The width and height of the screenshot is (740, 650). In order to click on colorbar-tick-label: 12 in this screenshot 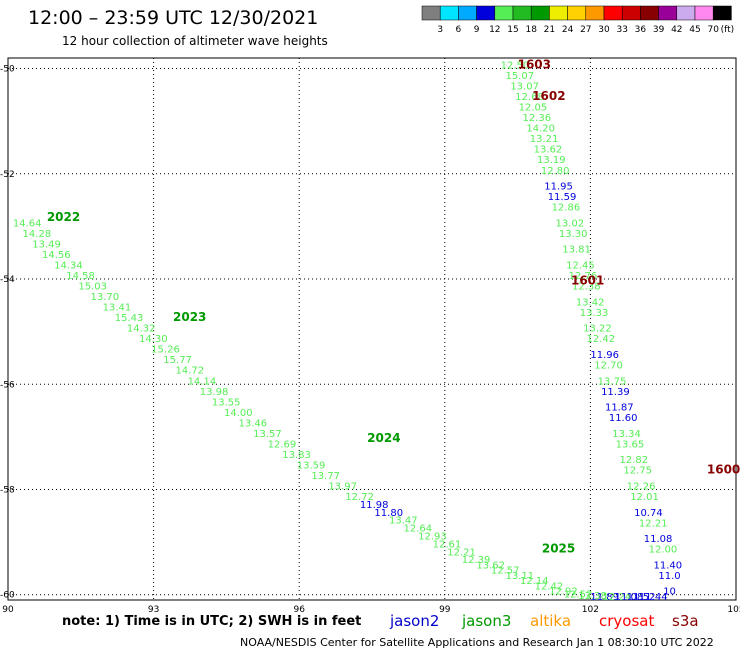, I will do `click(494, 30)`.